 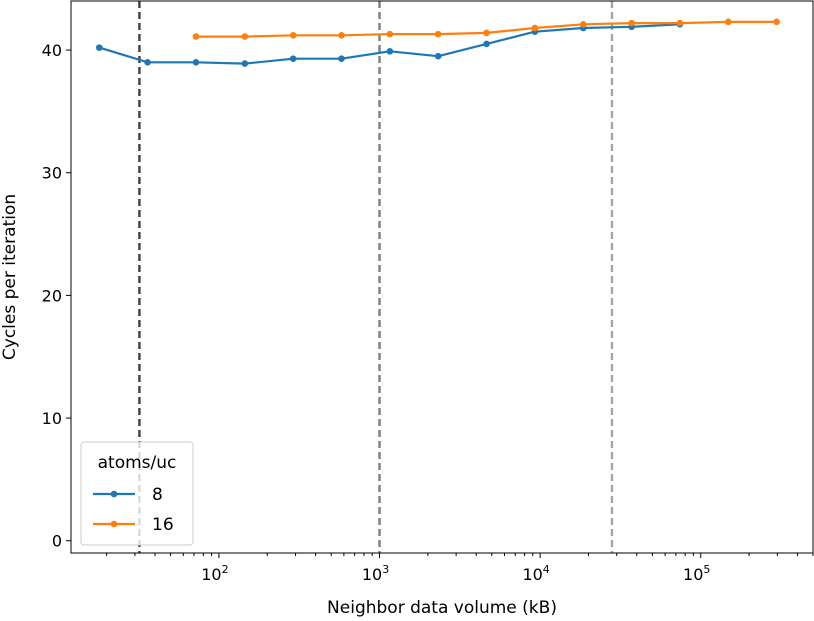 I want to click on y-axis-label: Cycles per iteration, so click(x=10, y=277).